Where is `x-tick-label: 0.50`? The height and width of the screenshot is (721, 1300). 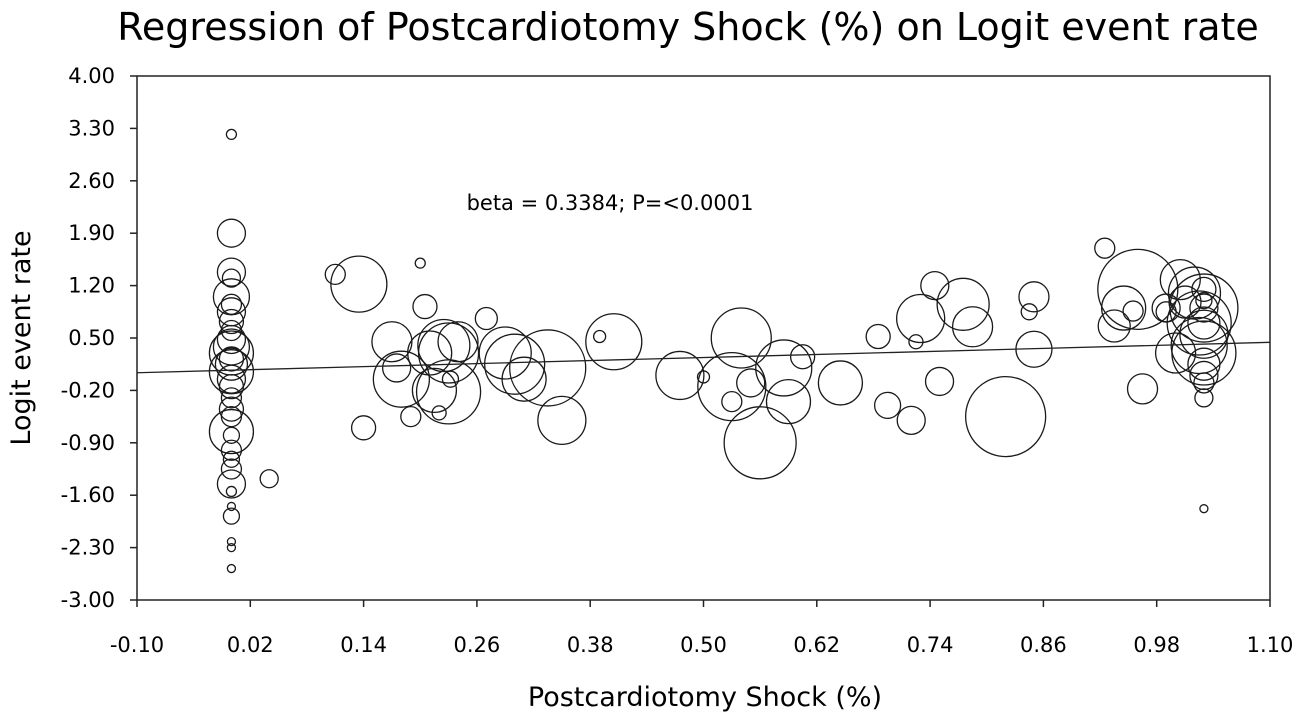
x-tick-label: 0.50 is located at coordinates (703, 645).